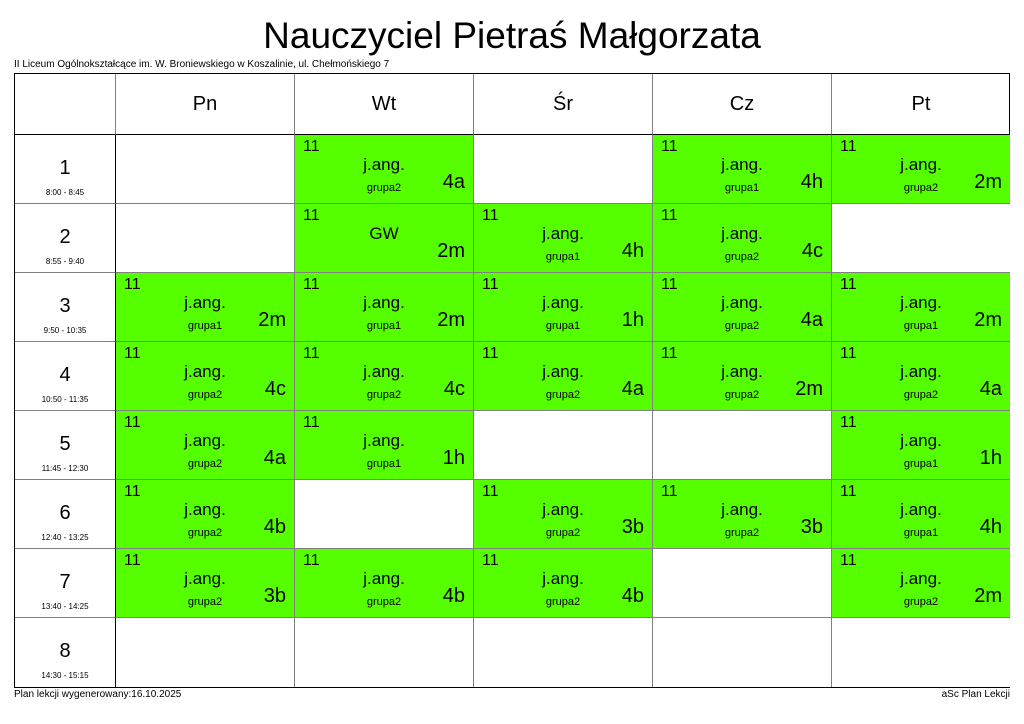 The width and height of the screenshot is (1024, 724). Describe the element at coordinates (632, 527) in the screenshot. I see `lesson-class: 3b` at that location.